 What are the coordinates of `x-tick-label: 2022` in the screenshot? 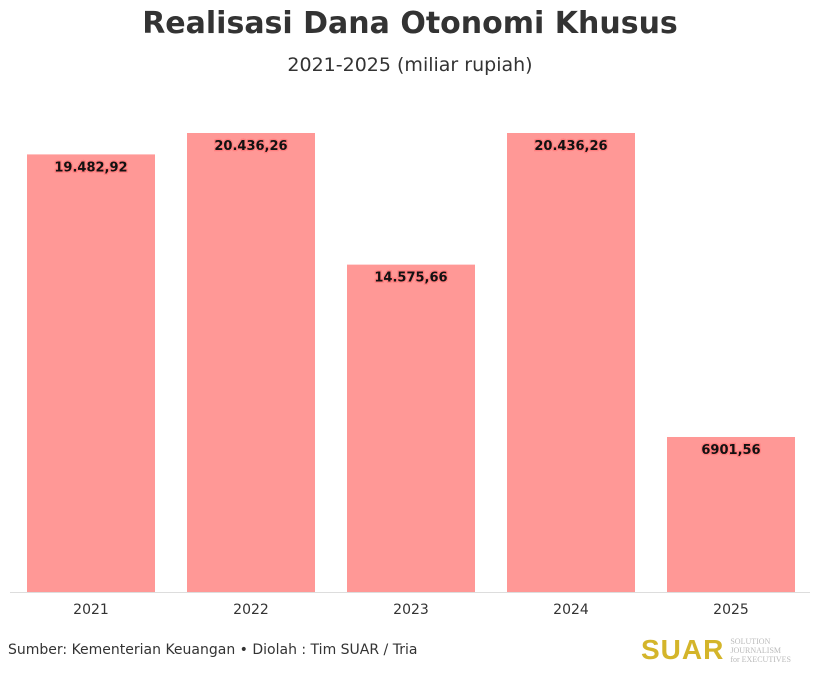 It's located at (251, 610).